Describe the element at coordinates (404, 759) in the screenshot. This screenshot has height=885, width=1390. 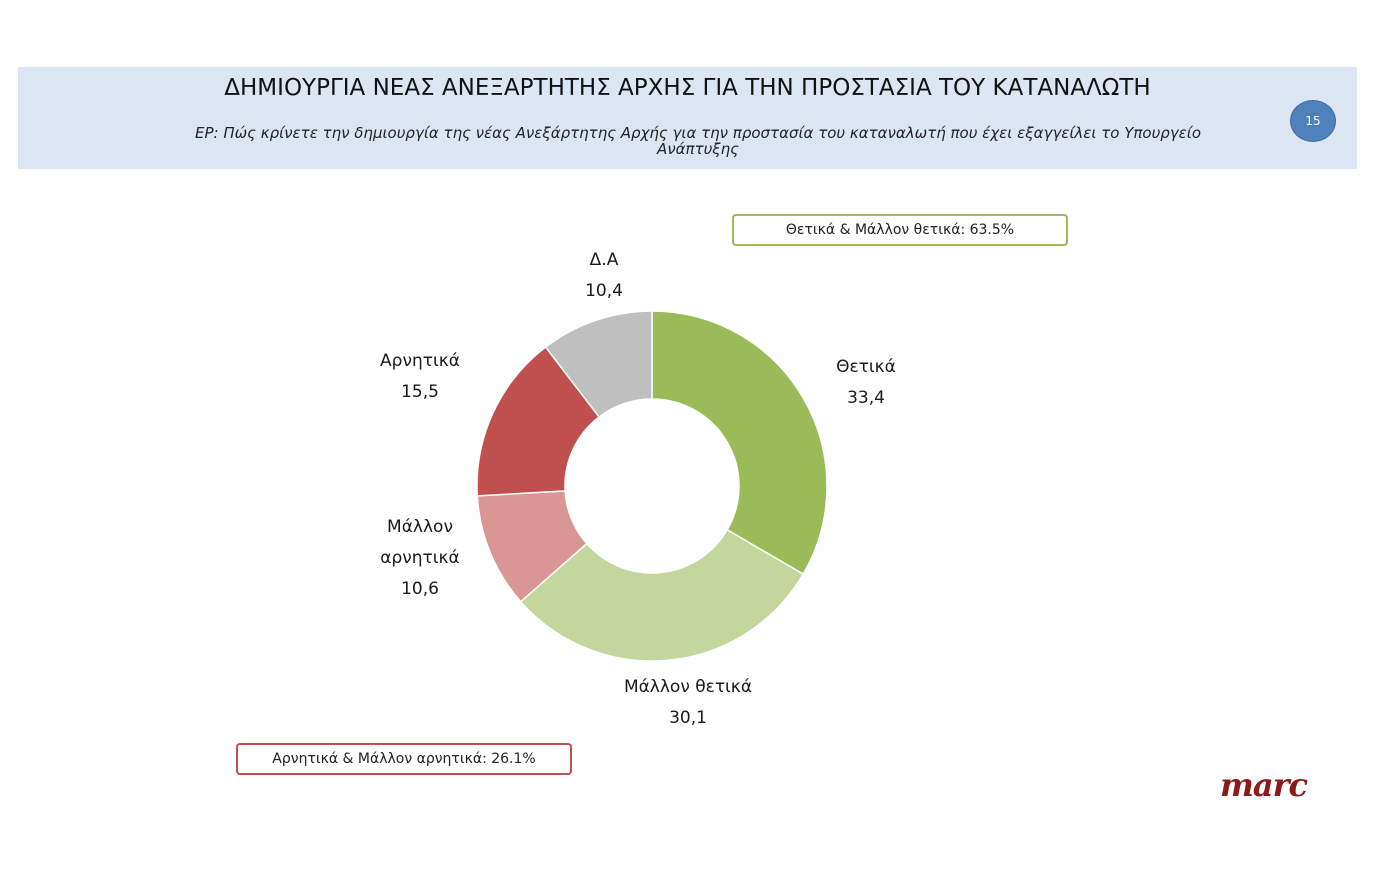
I see `negative-summary-box: Αρνητικά & Μάλλον αρνητικά: 26.1%` at that location.